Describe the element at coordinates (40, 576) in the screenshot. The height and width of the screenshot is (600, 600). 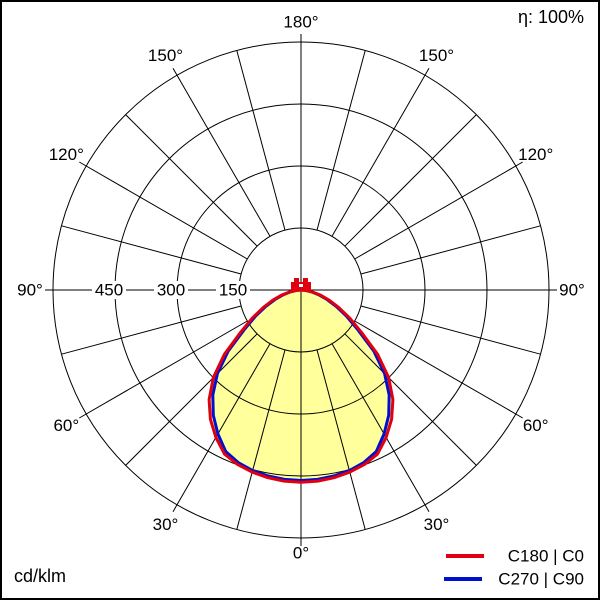
I see `unit-label: cd/klm` at that location.